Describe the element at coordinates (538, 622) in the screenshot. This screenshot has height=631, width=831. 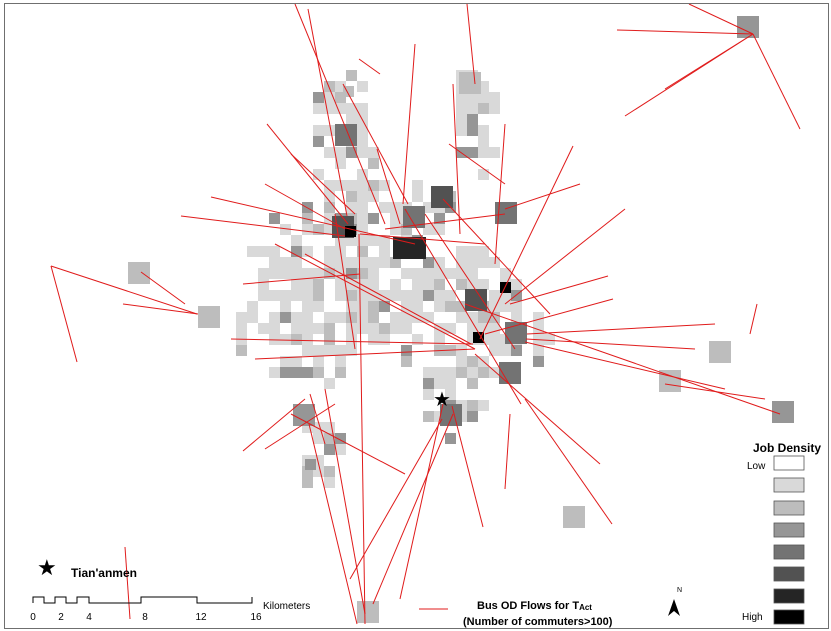
I see `flow-legend-subtitle: (Number of commuters>100)` at that location.